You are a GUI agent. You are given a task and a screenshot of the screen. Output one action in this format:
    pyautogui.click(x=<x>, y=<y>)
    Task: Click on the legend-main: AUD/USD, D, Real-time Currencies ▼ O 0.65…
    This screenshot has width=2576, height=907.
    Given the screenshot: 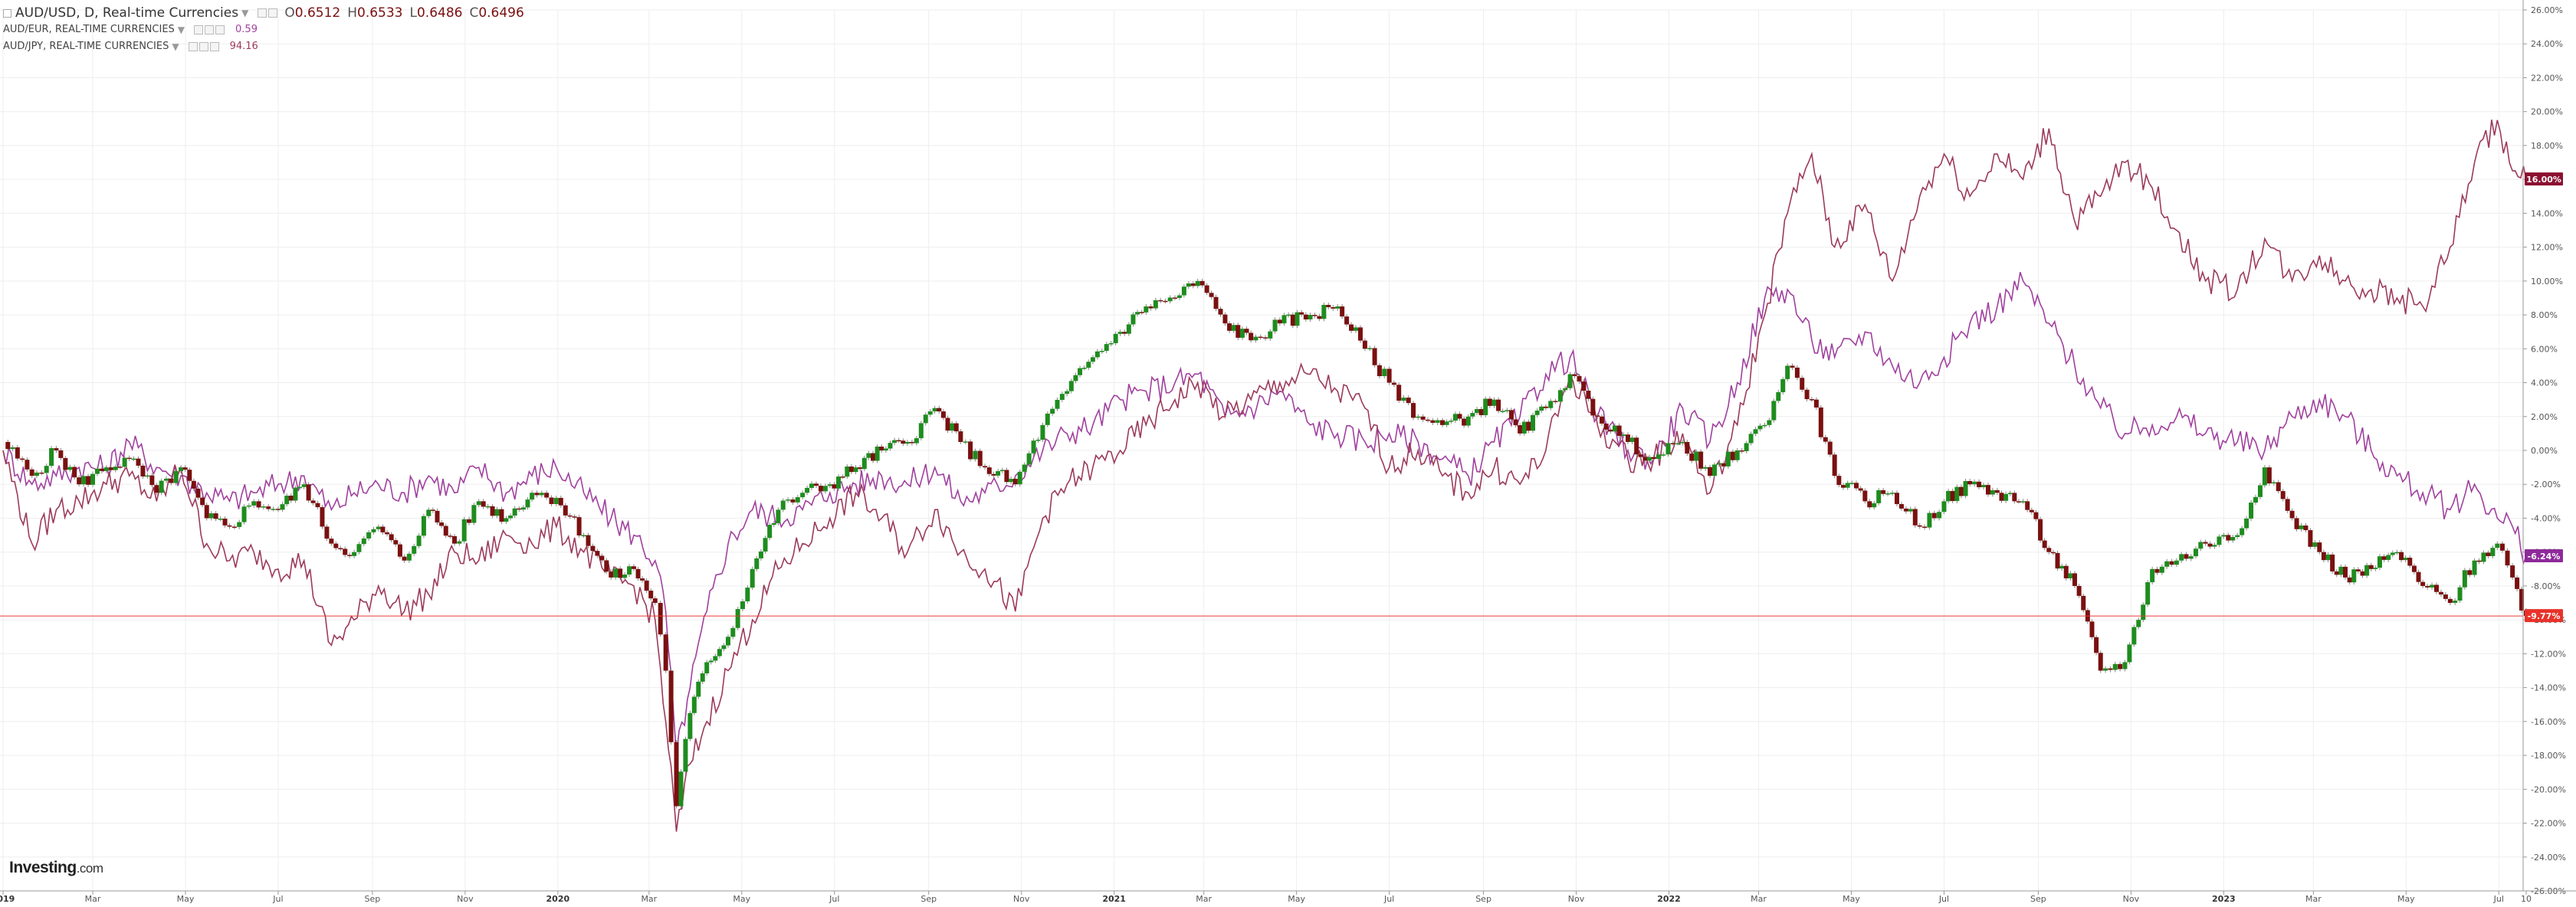 What is the action you would take?
    pyautogui.click(x=263, y=13)
    